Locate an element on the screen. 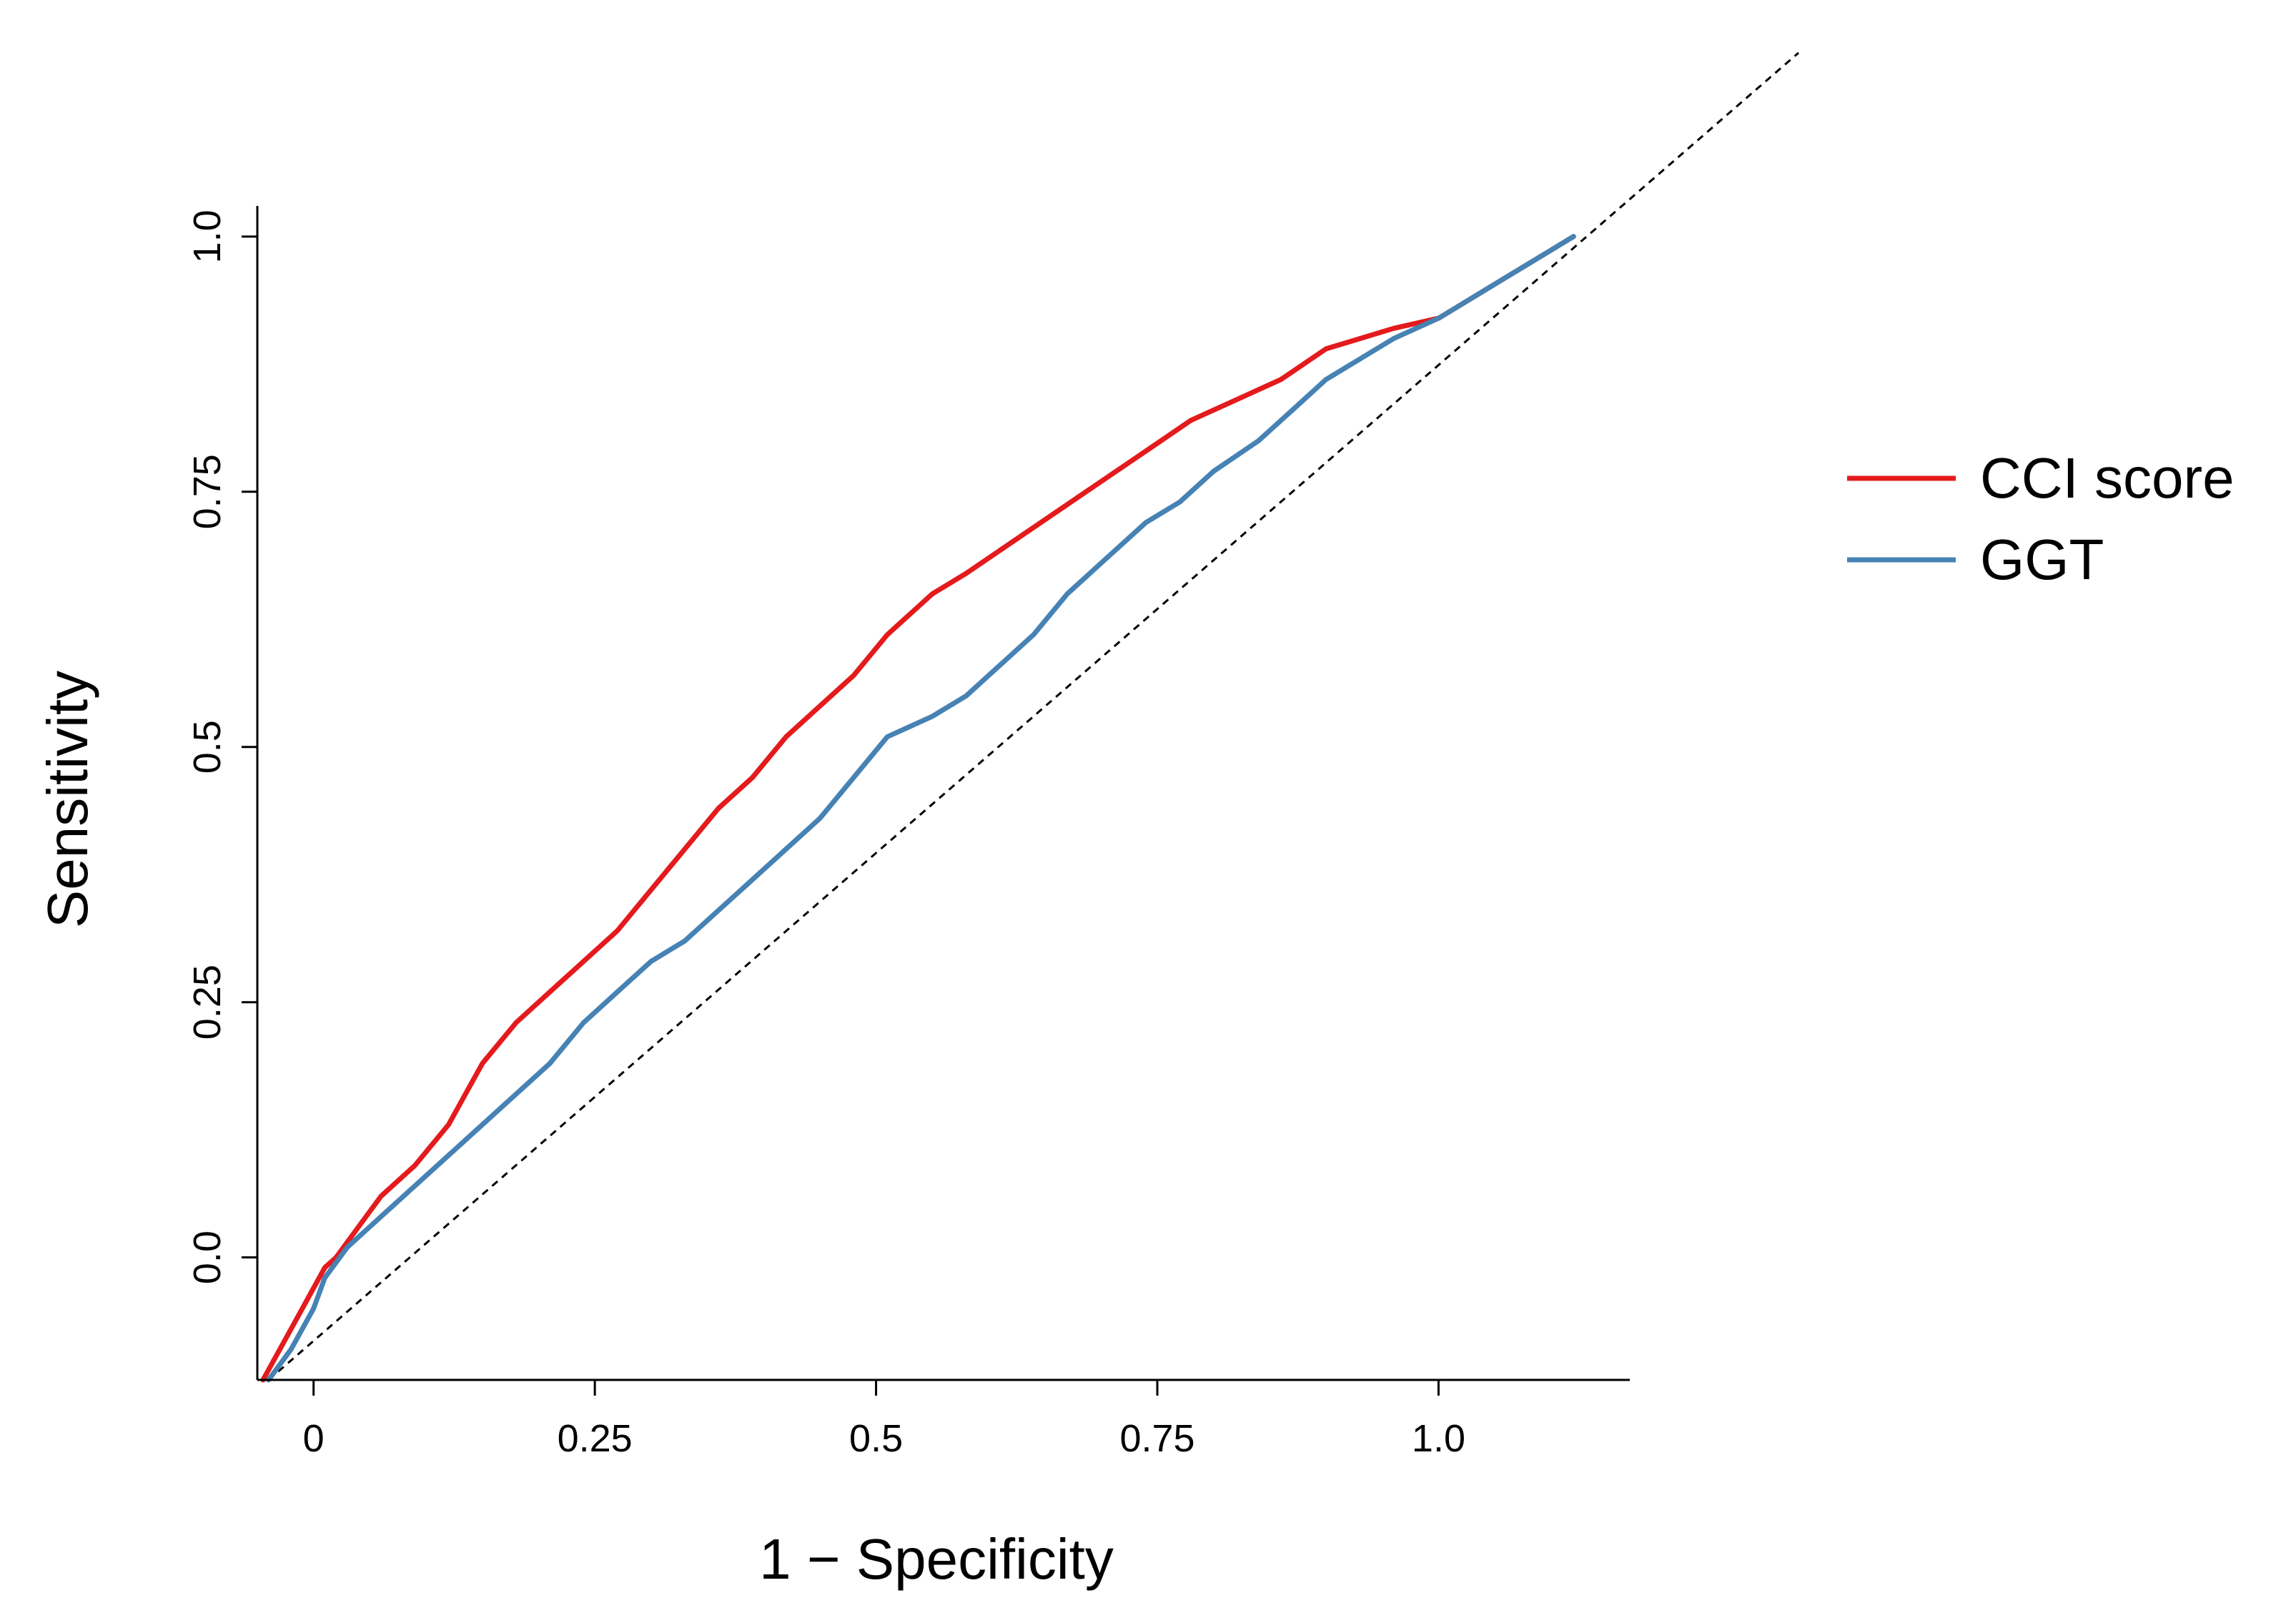  x-tick-label: 0.5 is located at coordinates (876, 1438).